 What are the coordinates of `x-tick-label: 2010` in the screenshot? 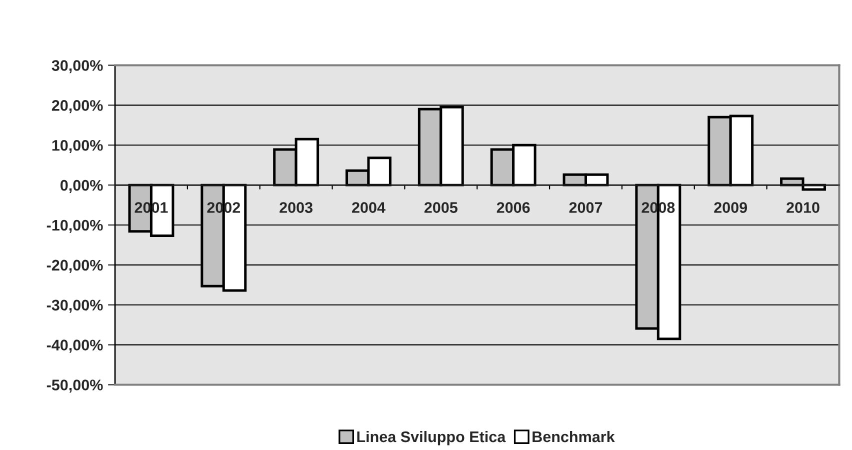 It's located at (803, 207).